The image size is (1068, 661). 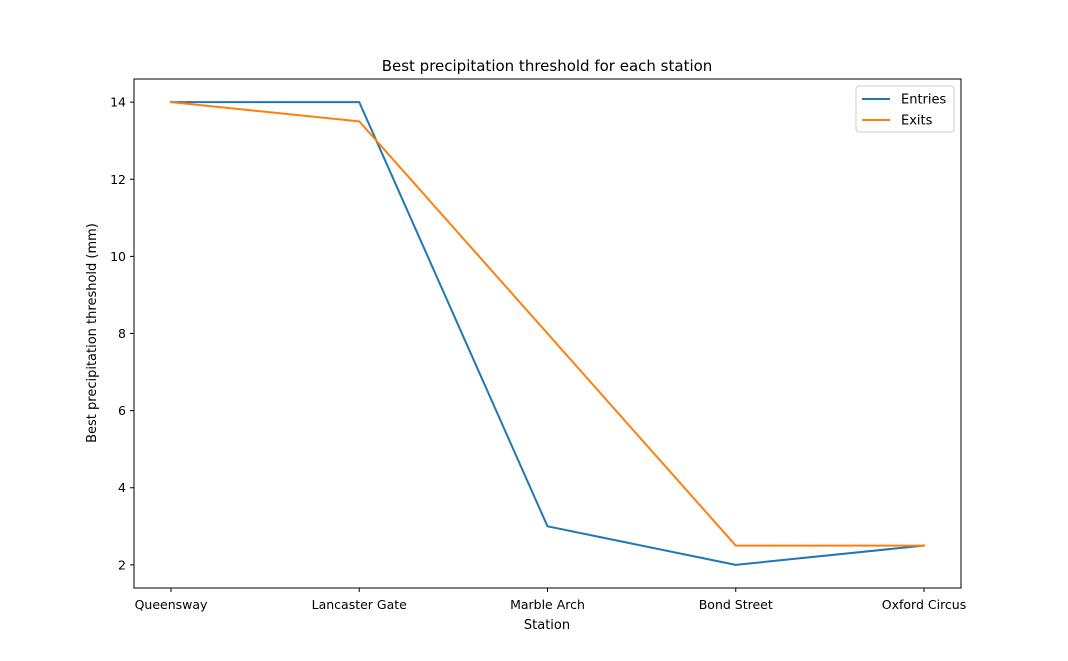 What do you see at coordinates (905, 109) in the screenshot?
I see `legend: Entries Exits` at bounding box center [905, 109].